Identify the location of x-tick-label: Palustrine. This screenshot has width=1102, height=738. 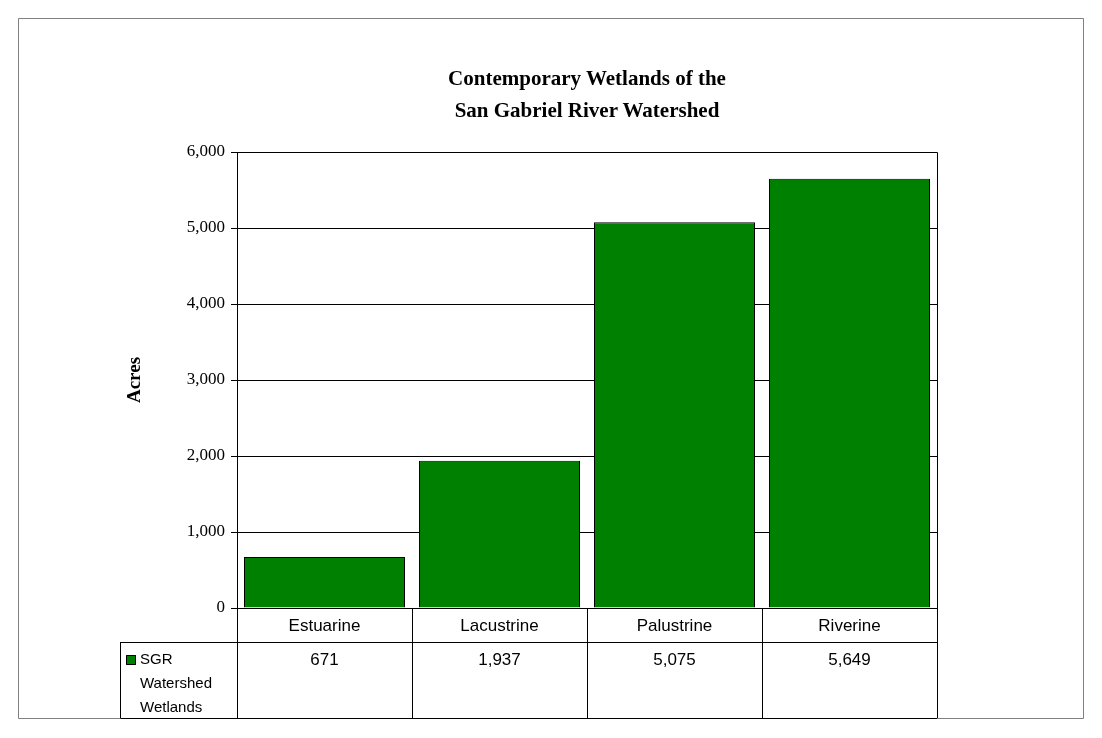
(674, 625).